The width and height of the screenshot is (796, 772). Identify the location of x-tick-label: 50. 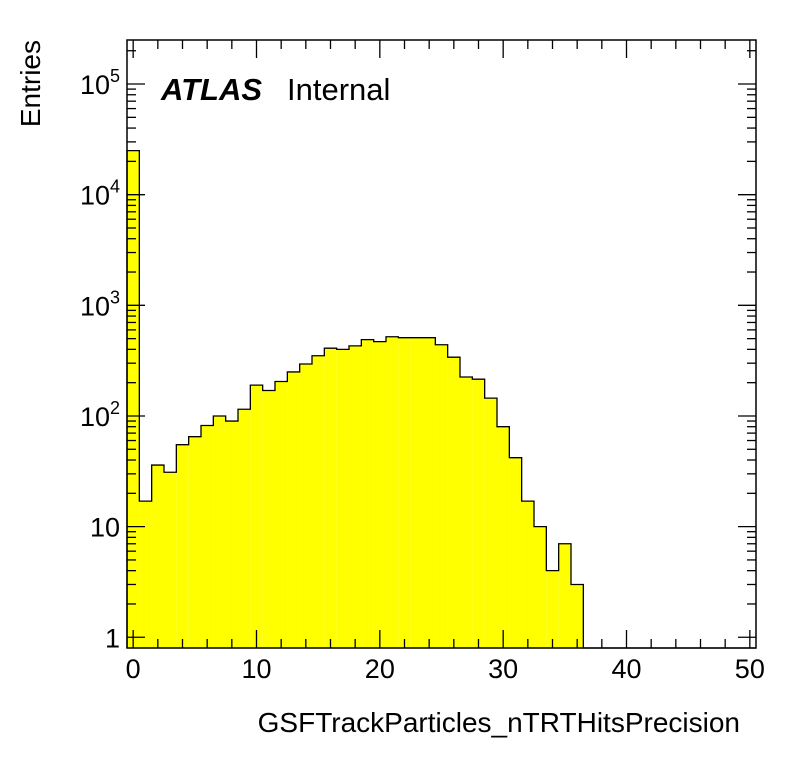
(750, 669).